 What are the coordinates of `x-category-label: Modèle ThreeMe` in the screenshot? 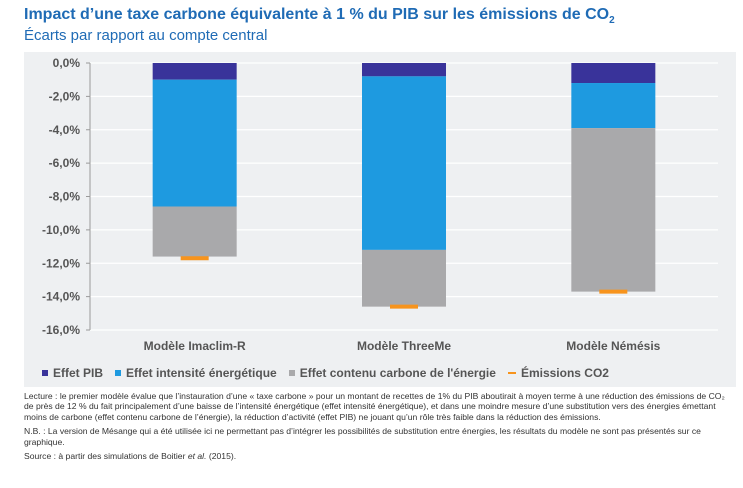 It's located at (404, 346).